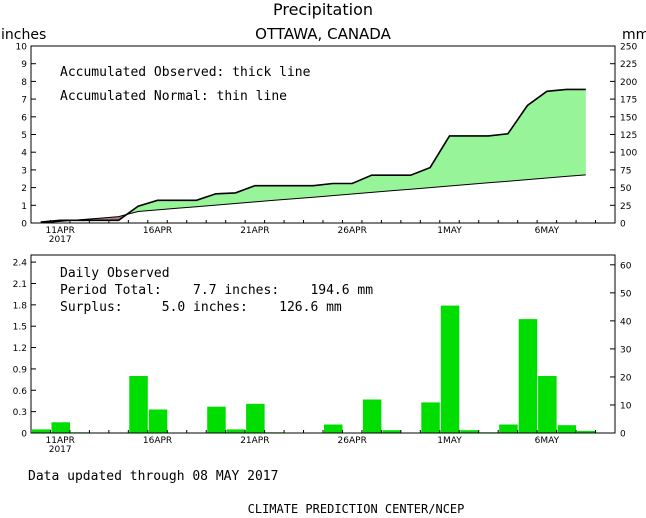  I want to click on top-x-tick-label: 21APR, so click(254, 231).